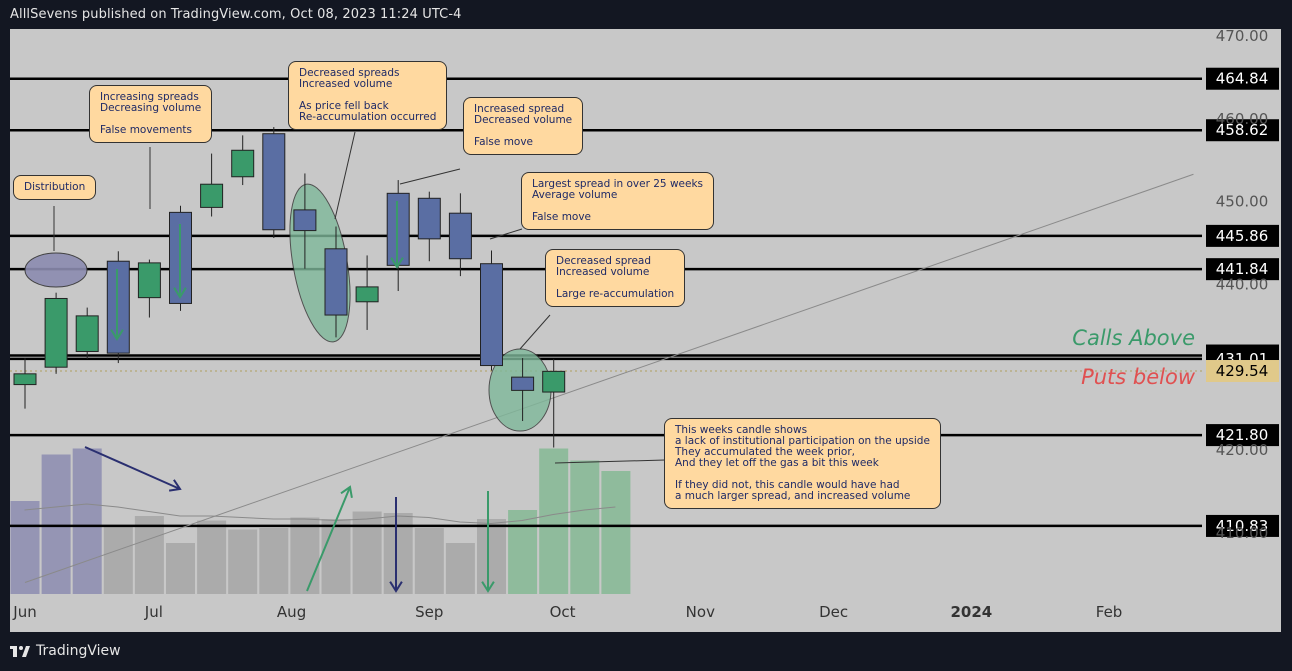  I want to click on x-tick-label: Oct, so click(563, 612).